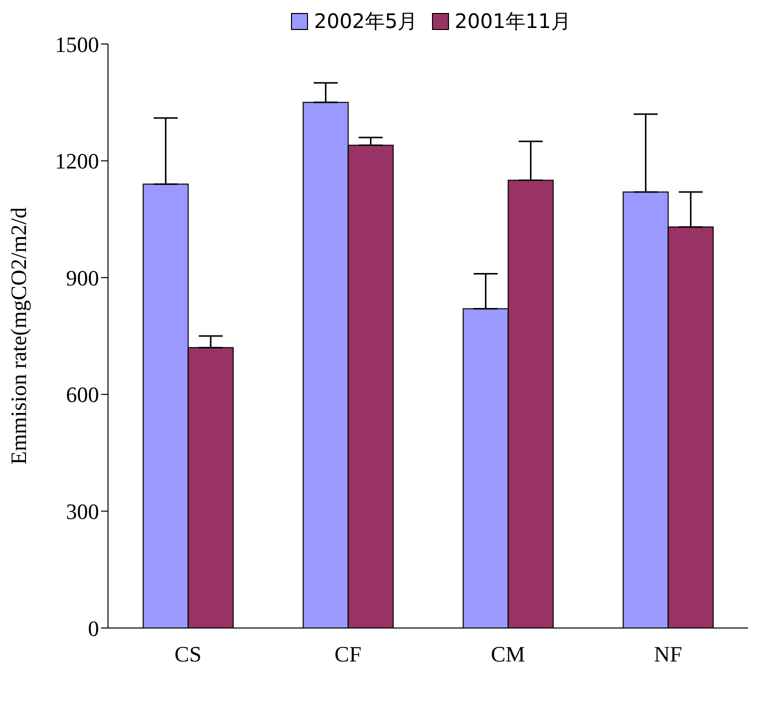 Image resolution: width=767 pixels, height=703 pixels. Describe the element at coordinates (82, 395) in the screenshot. I see `y-tick-label: 600` at that location.